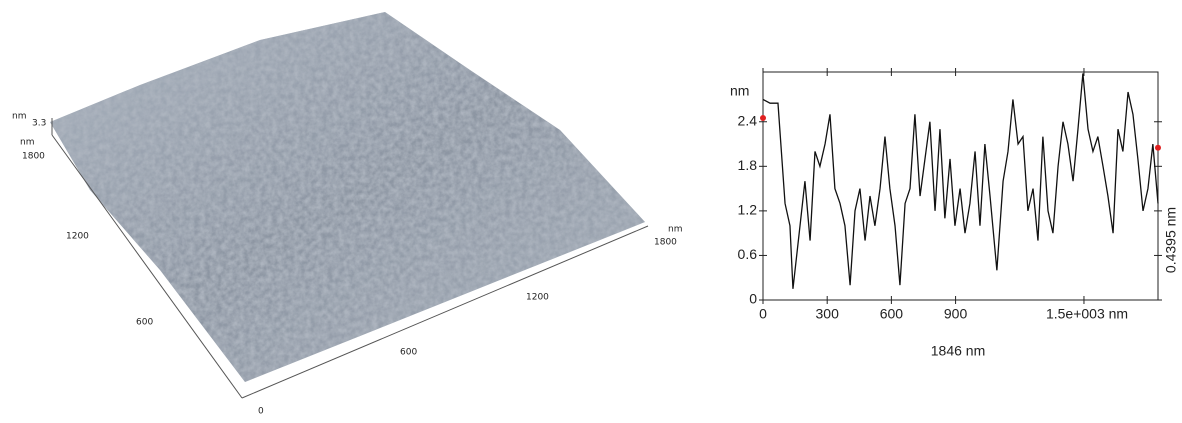 The image size is (1182, 423). What do you see at coordinates (1171, 240) in the screenshot?
I see `y2-axis-label: 0.4395 nm` at bounding box center [1171, 240].